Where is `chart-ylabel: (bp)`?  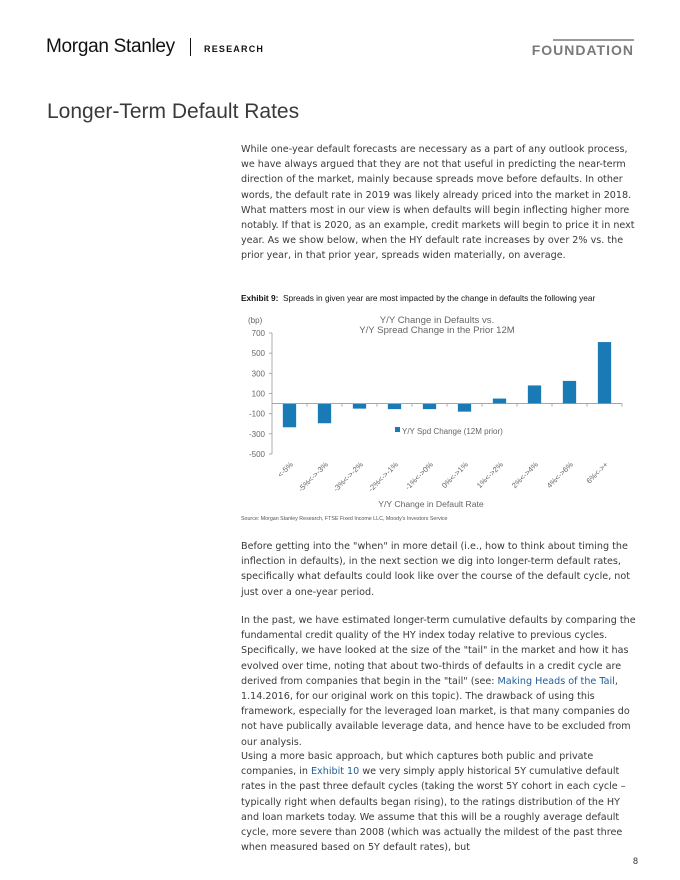 chart-ylabel: (bp) is located at coordinates (255, 320).